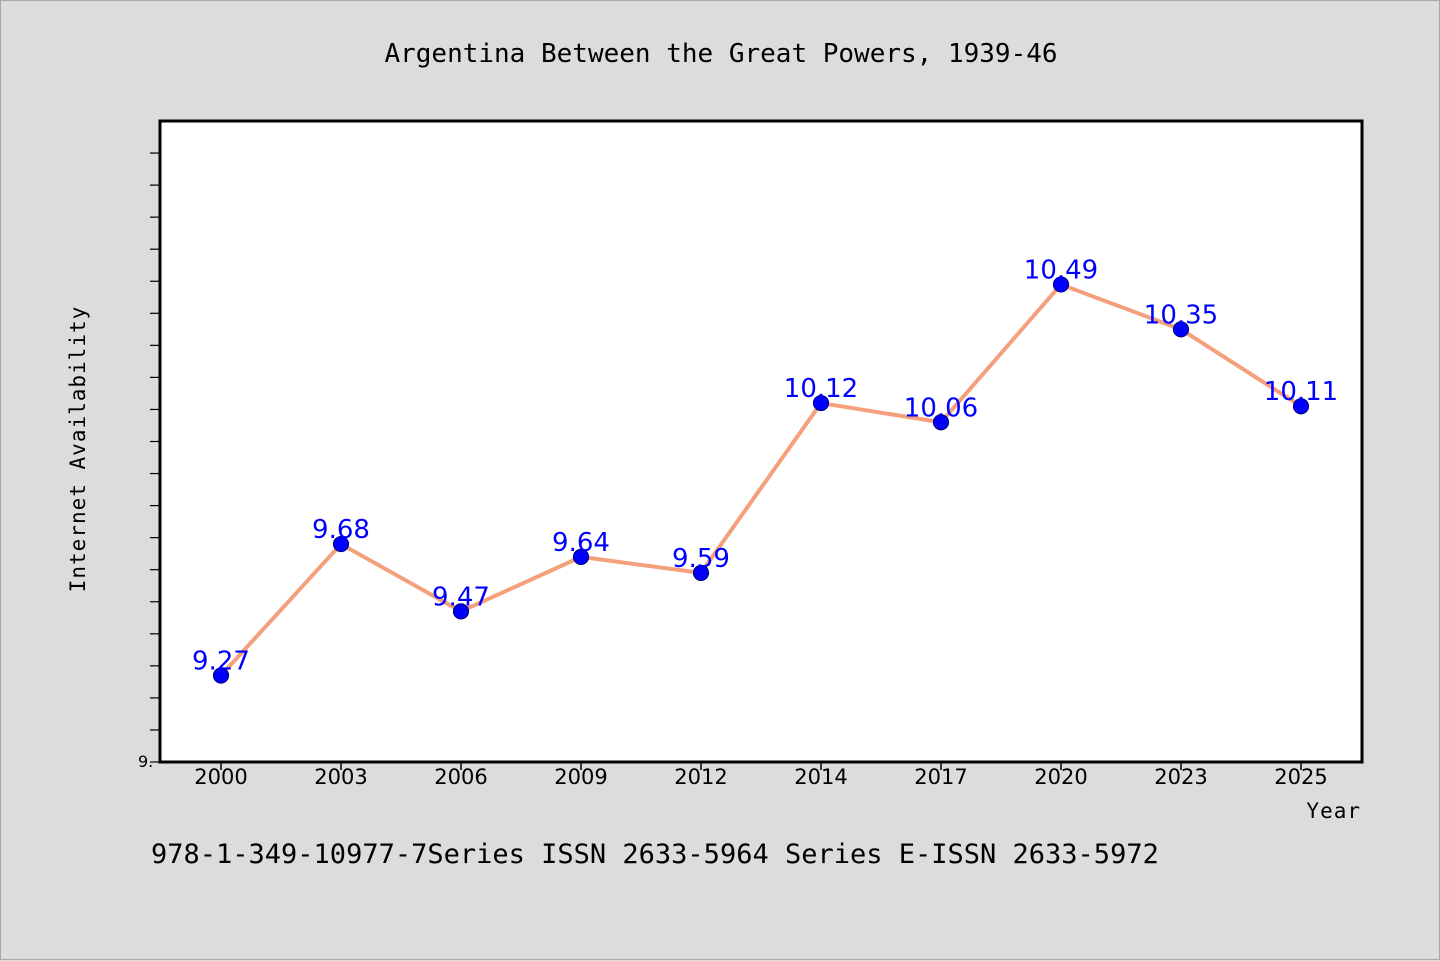 The image size is (1440, 961). I want to click on x-tick-label: 2025, so click(1300, 777).